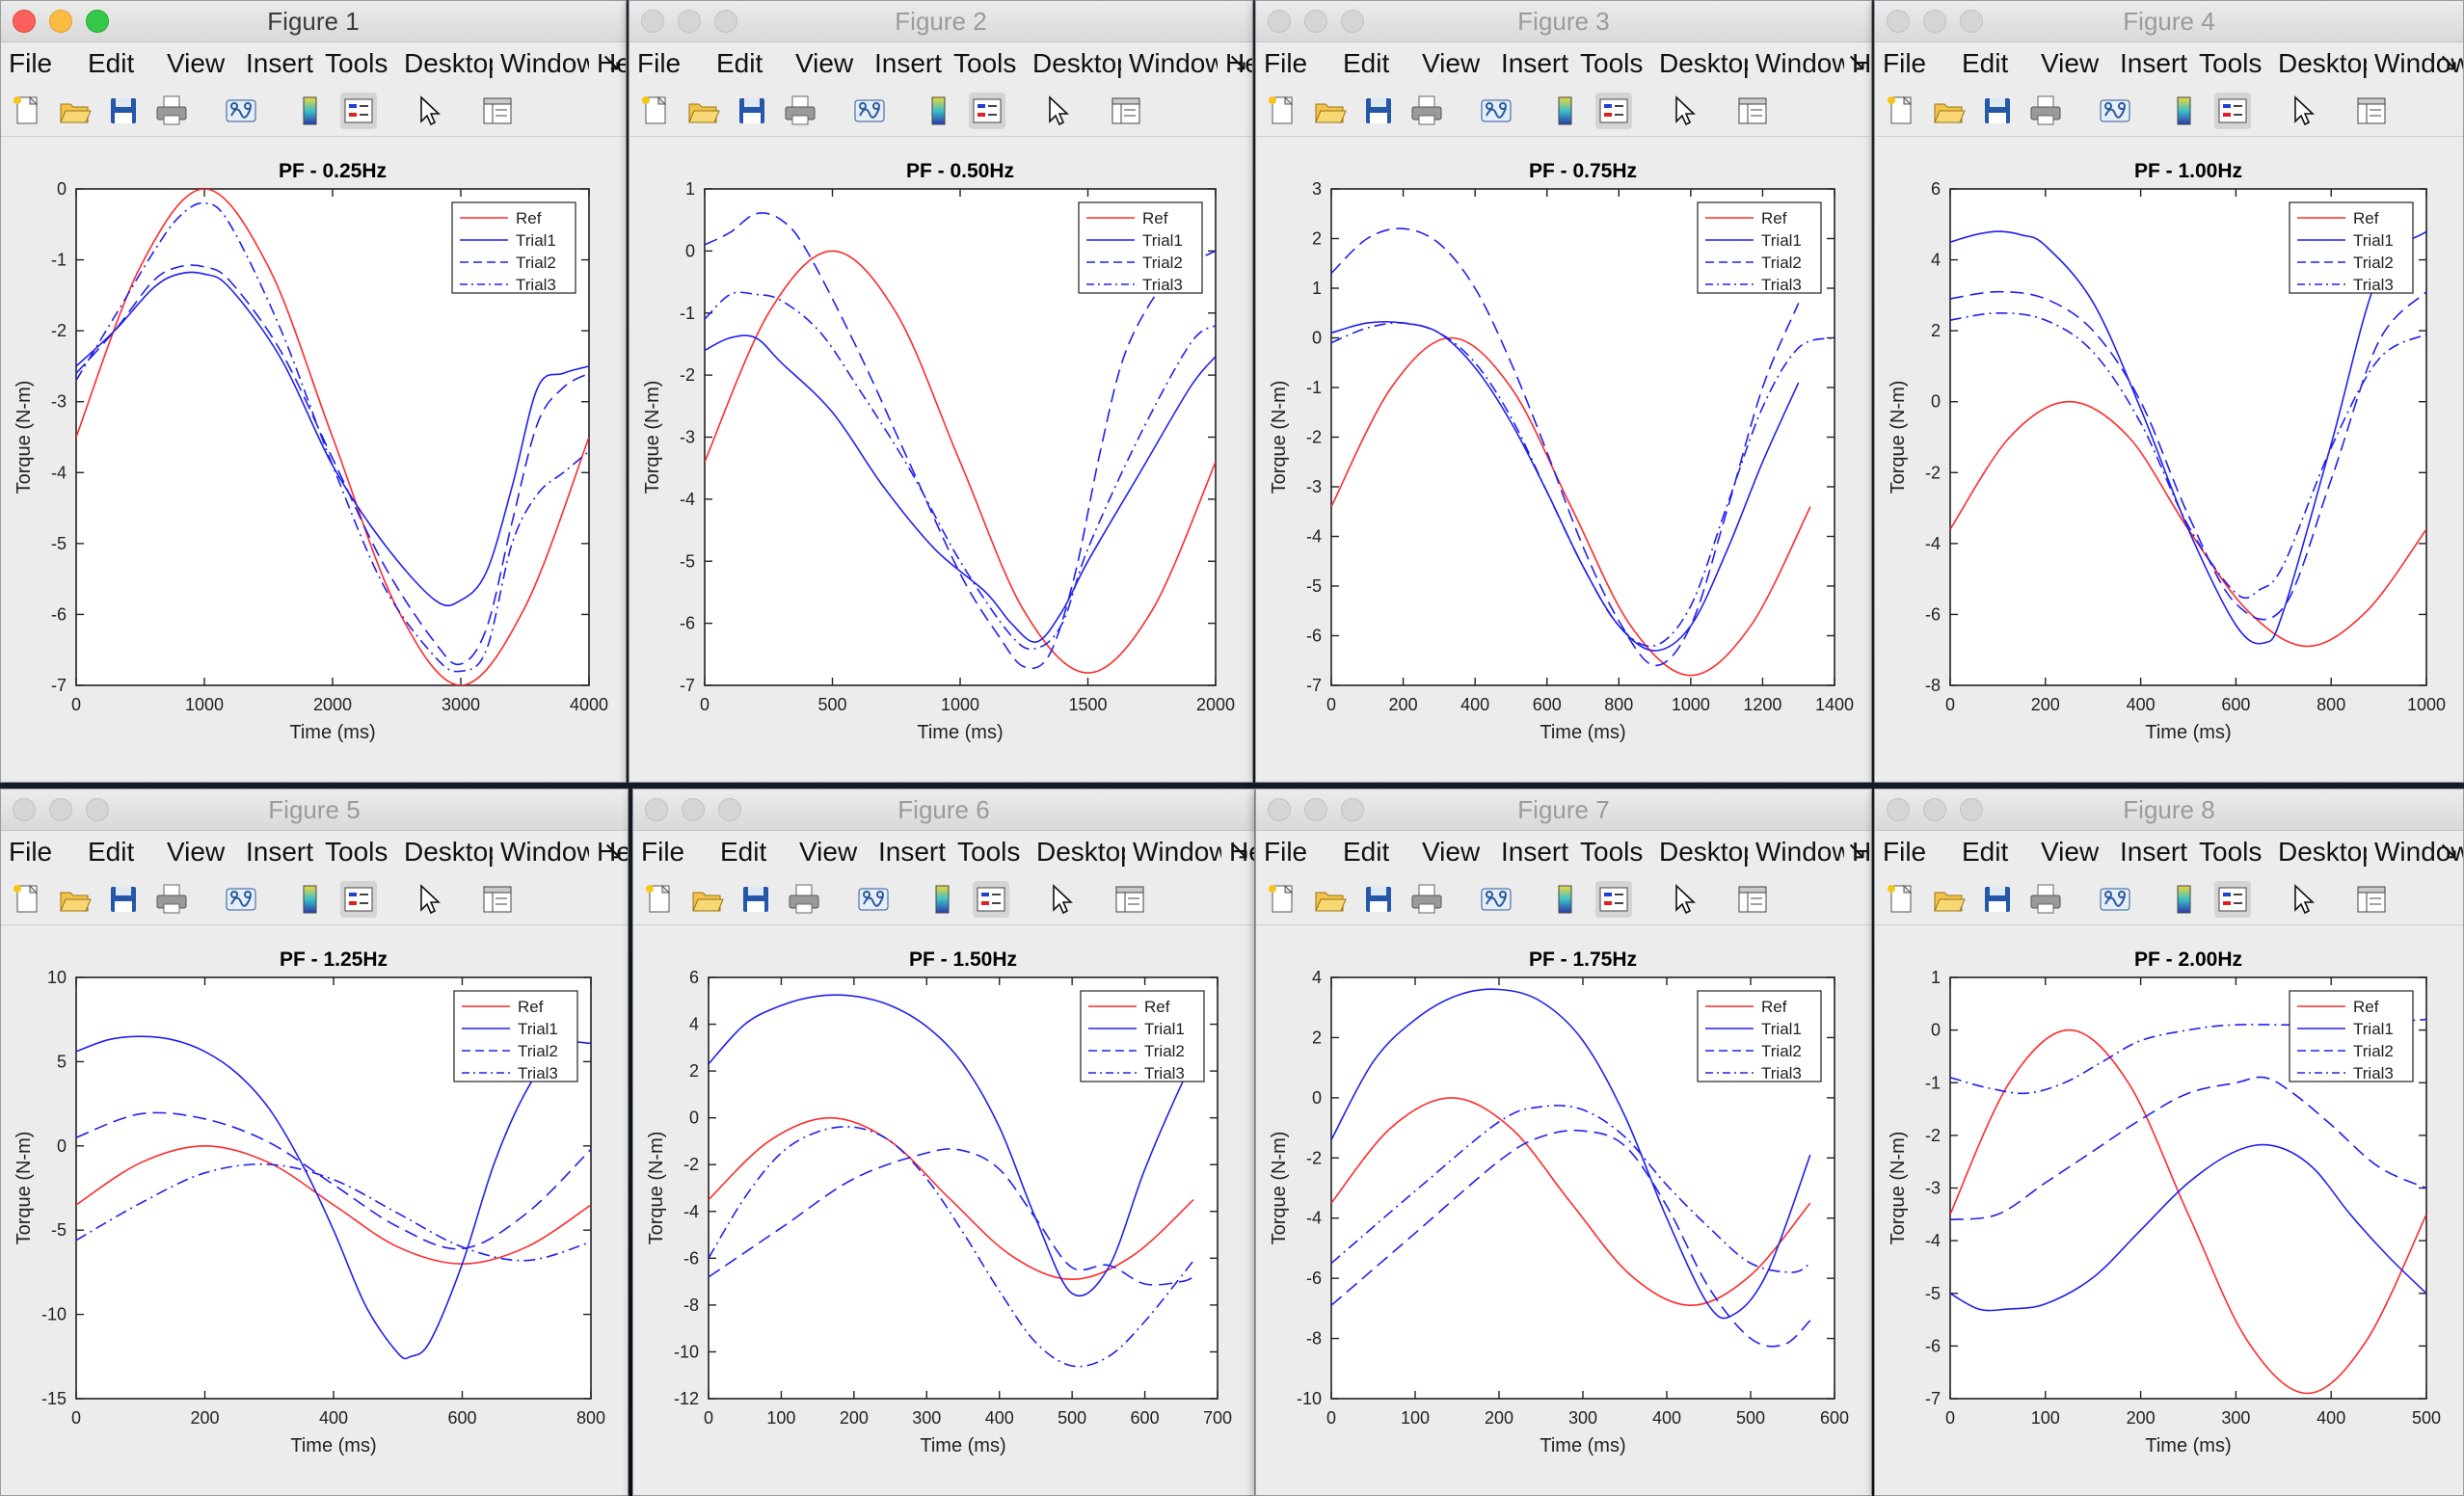 The image size is (2464, 1496). I want to click on title-bar: Figure 4, so click(2169, 21).